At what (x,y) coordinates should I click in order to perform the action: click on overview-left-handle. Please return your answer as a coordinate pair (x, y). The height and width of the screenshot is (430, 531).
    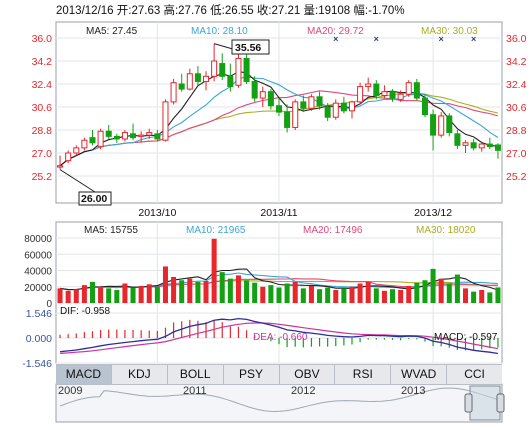
    Looking at the image, I should click on (468, 403).